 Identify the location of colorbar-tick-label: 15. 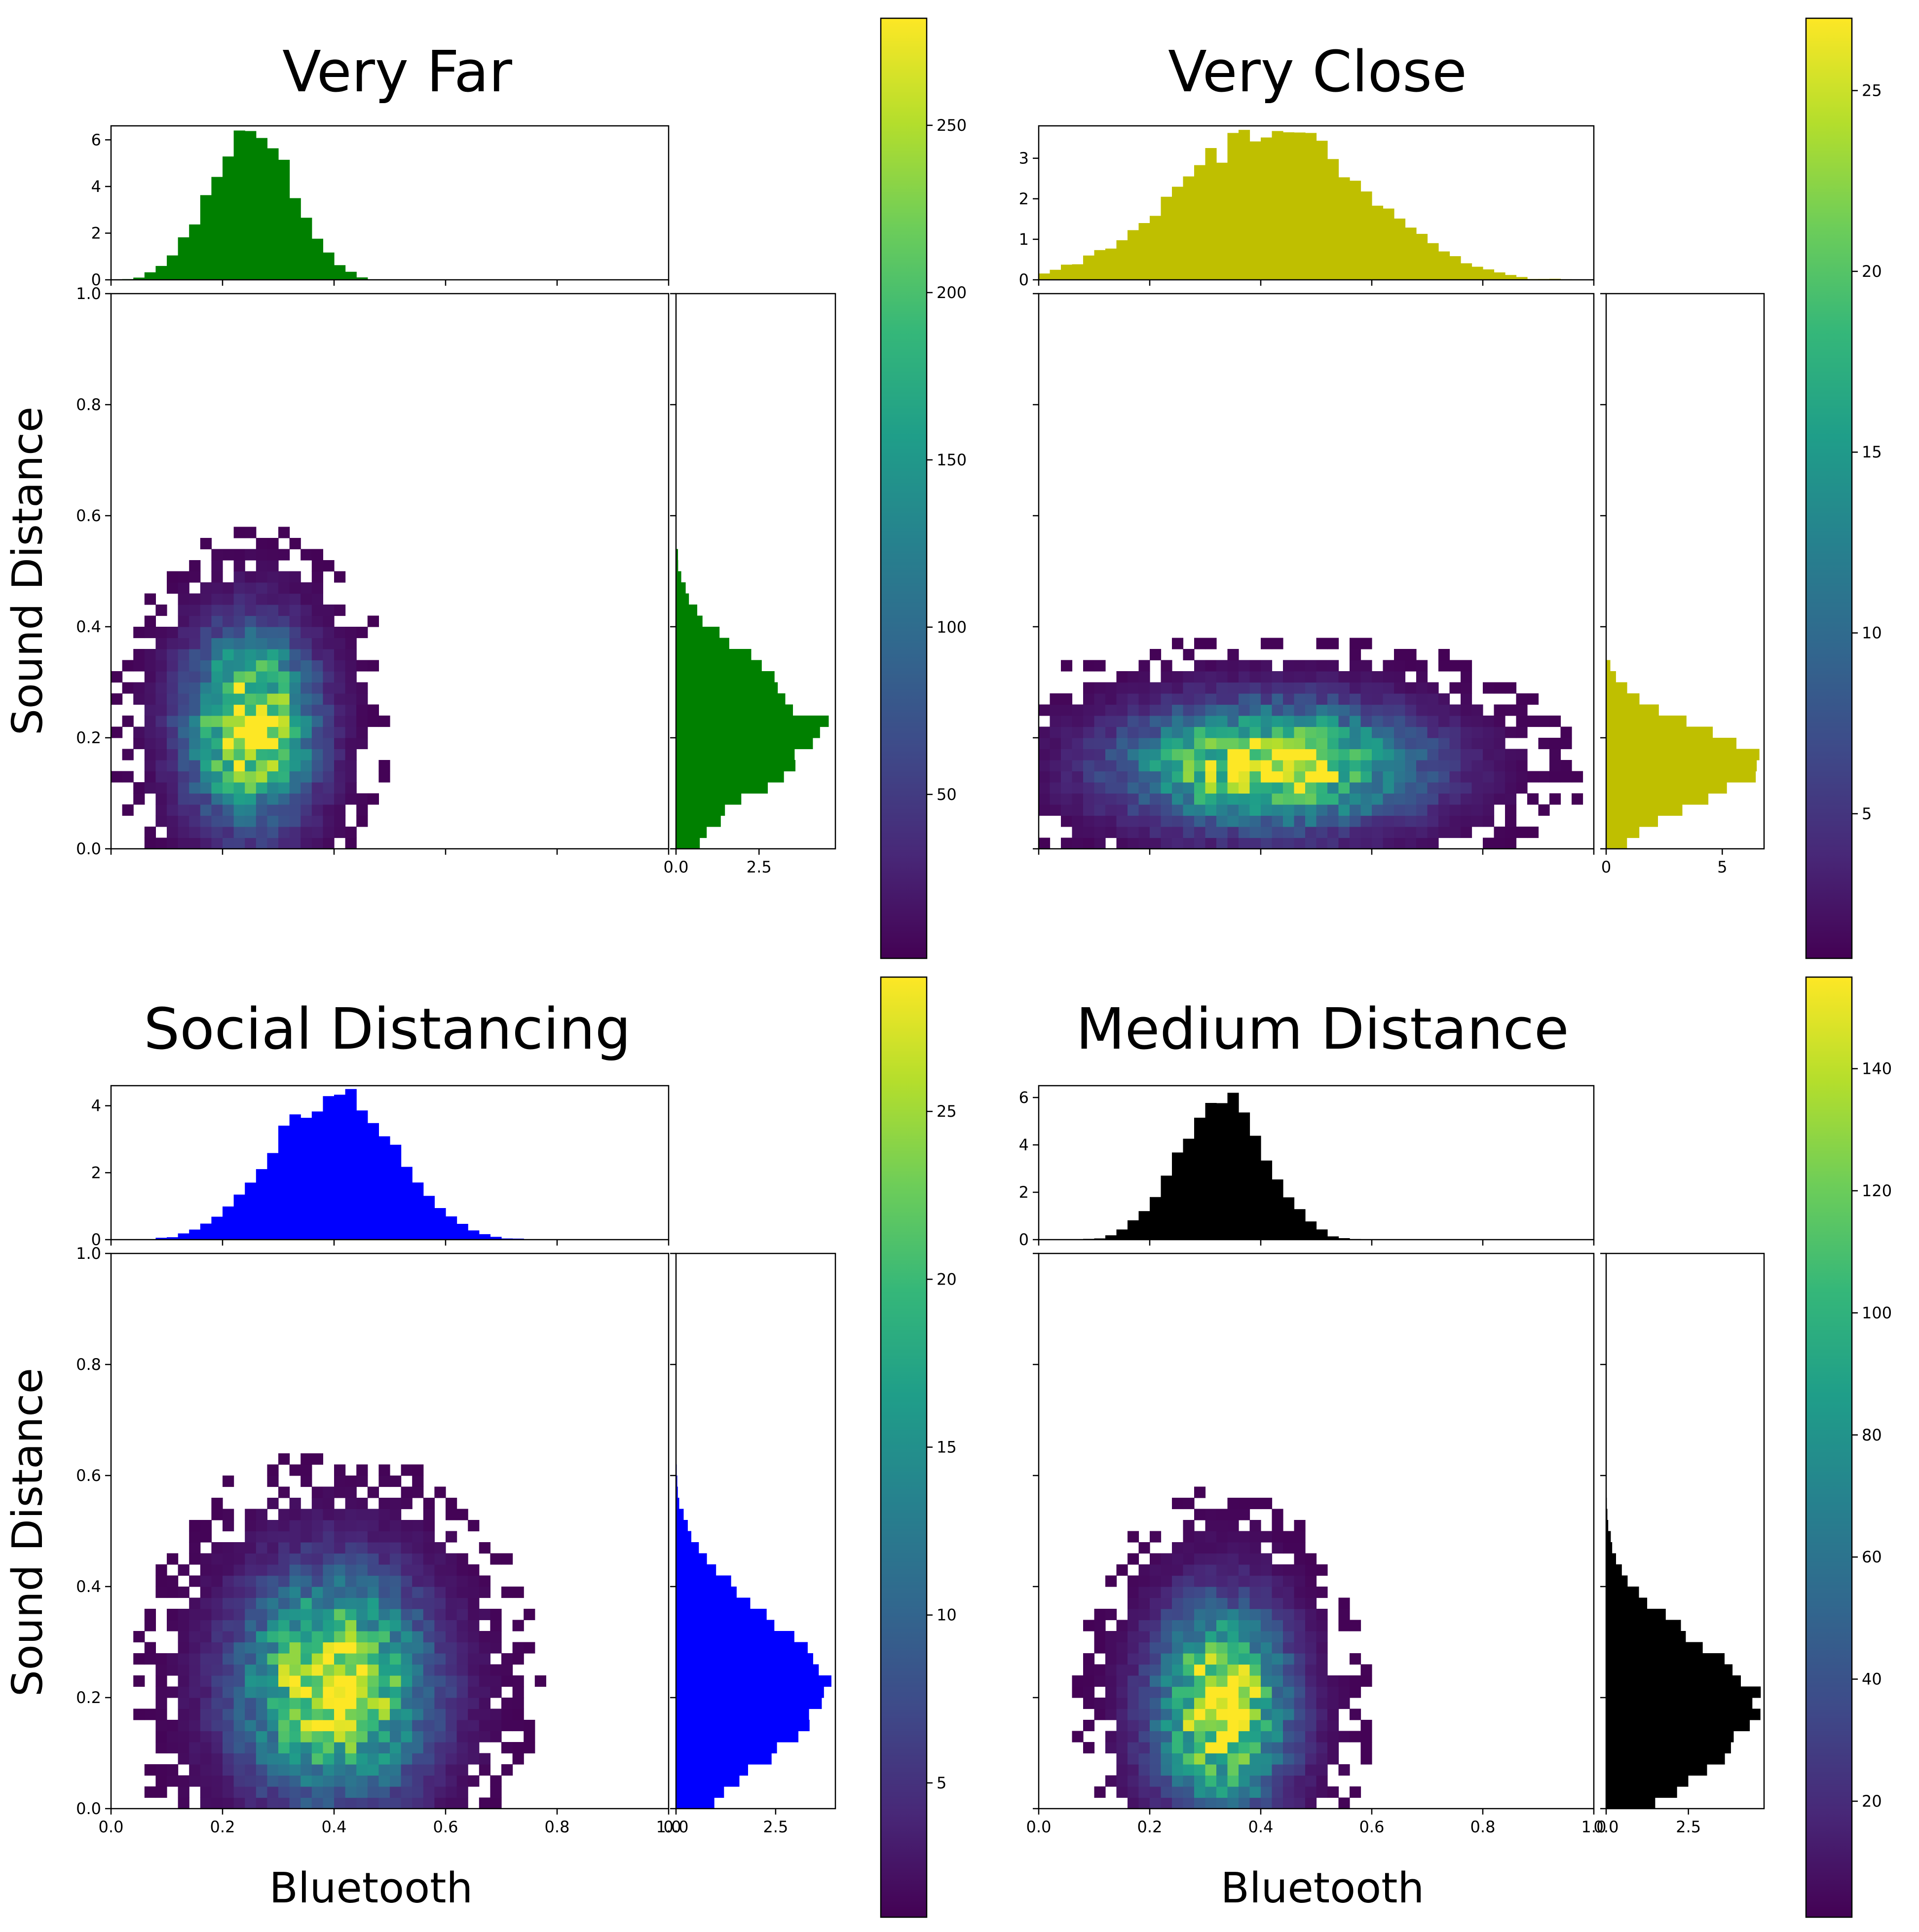
(1872, 452).